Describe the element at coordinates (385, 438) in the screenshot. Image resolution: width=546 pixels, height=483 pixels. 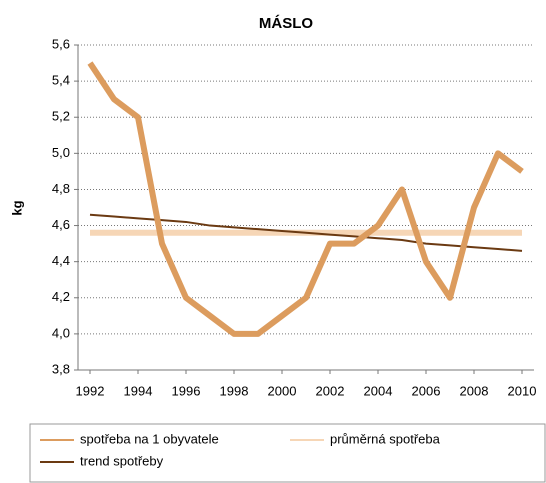
I see `legend-label: průměrná spotřeba` at that location.